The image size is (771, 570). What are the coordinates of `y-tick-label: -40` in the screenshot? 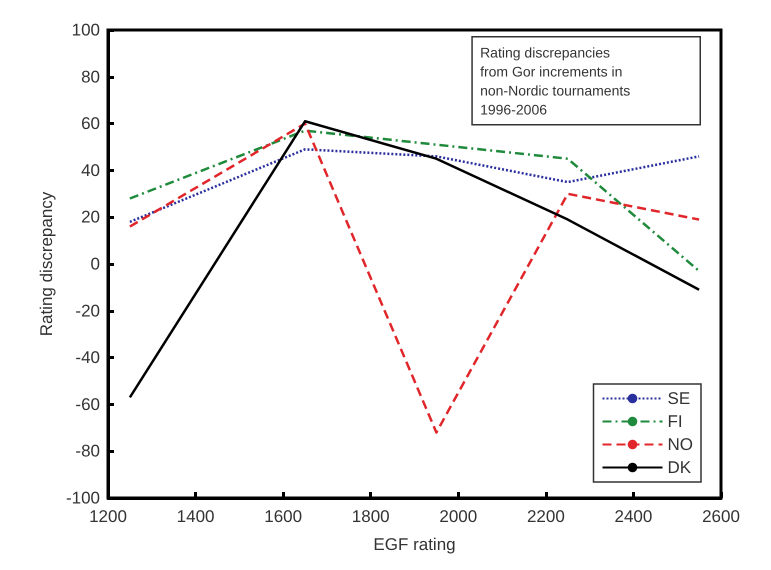 It's located at (87, 358).